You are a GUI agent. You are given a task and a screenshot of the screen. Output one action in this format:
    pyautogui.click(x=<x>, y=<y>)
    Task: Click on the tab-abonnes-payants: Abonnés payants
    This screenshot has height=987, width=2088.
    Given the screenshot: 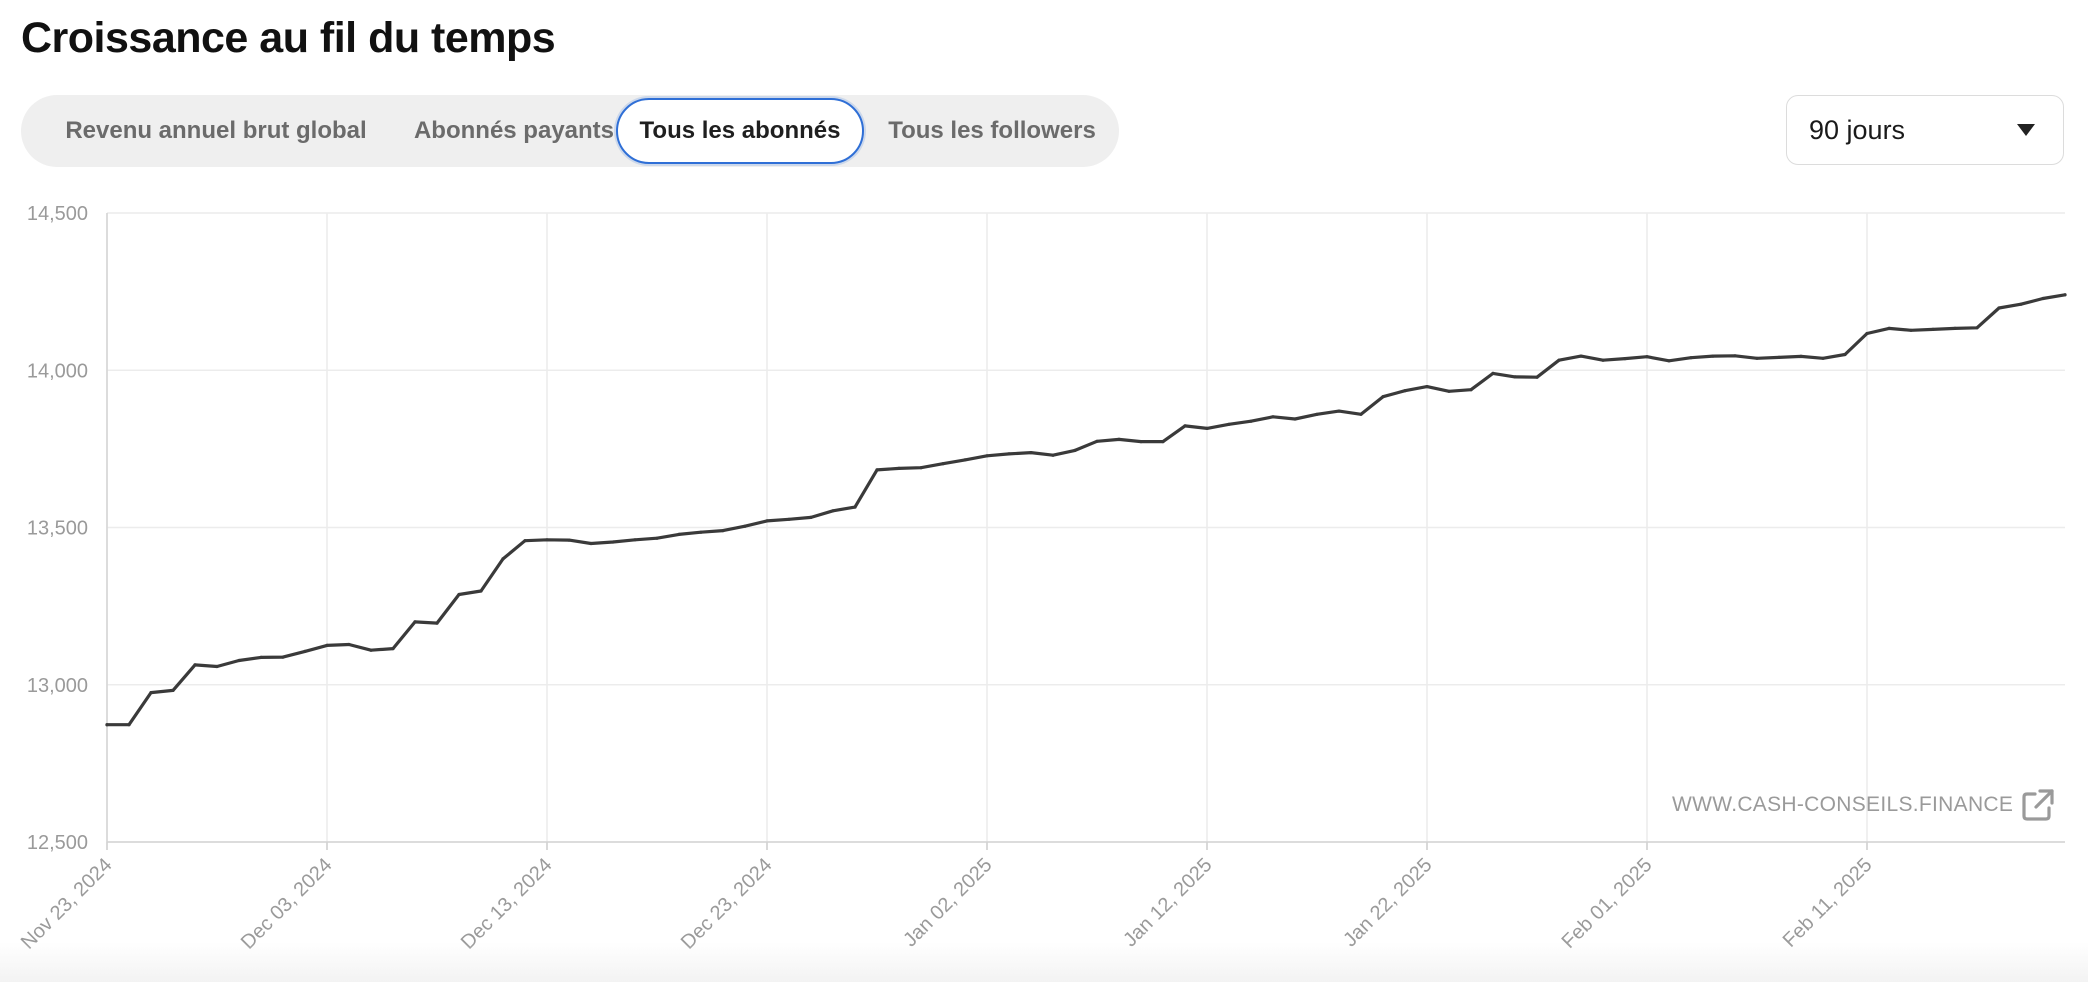 What is the action you would take?
    pyautogui.click(x=514, y=130)
    